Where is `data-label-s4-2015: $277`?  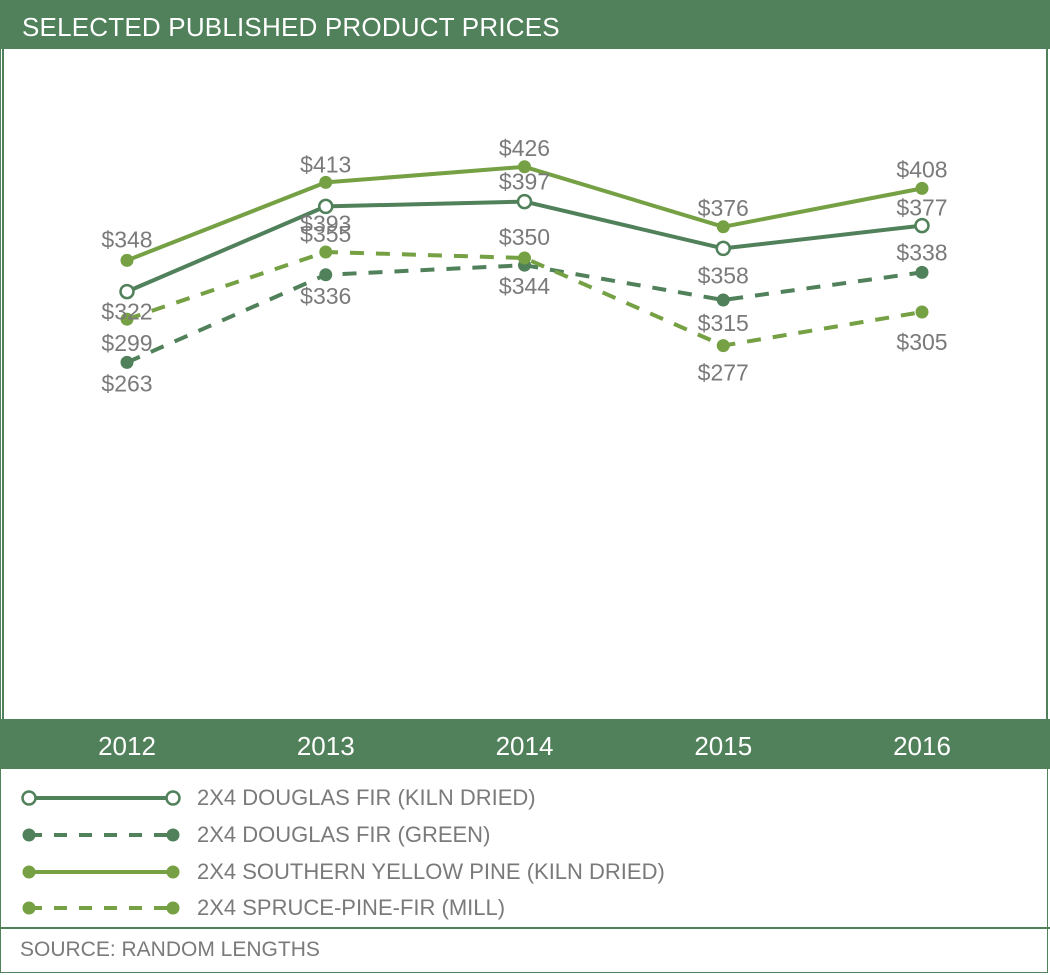 data-label-s4-2015: $277 is located at coordinates (723, 373).